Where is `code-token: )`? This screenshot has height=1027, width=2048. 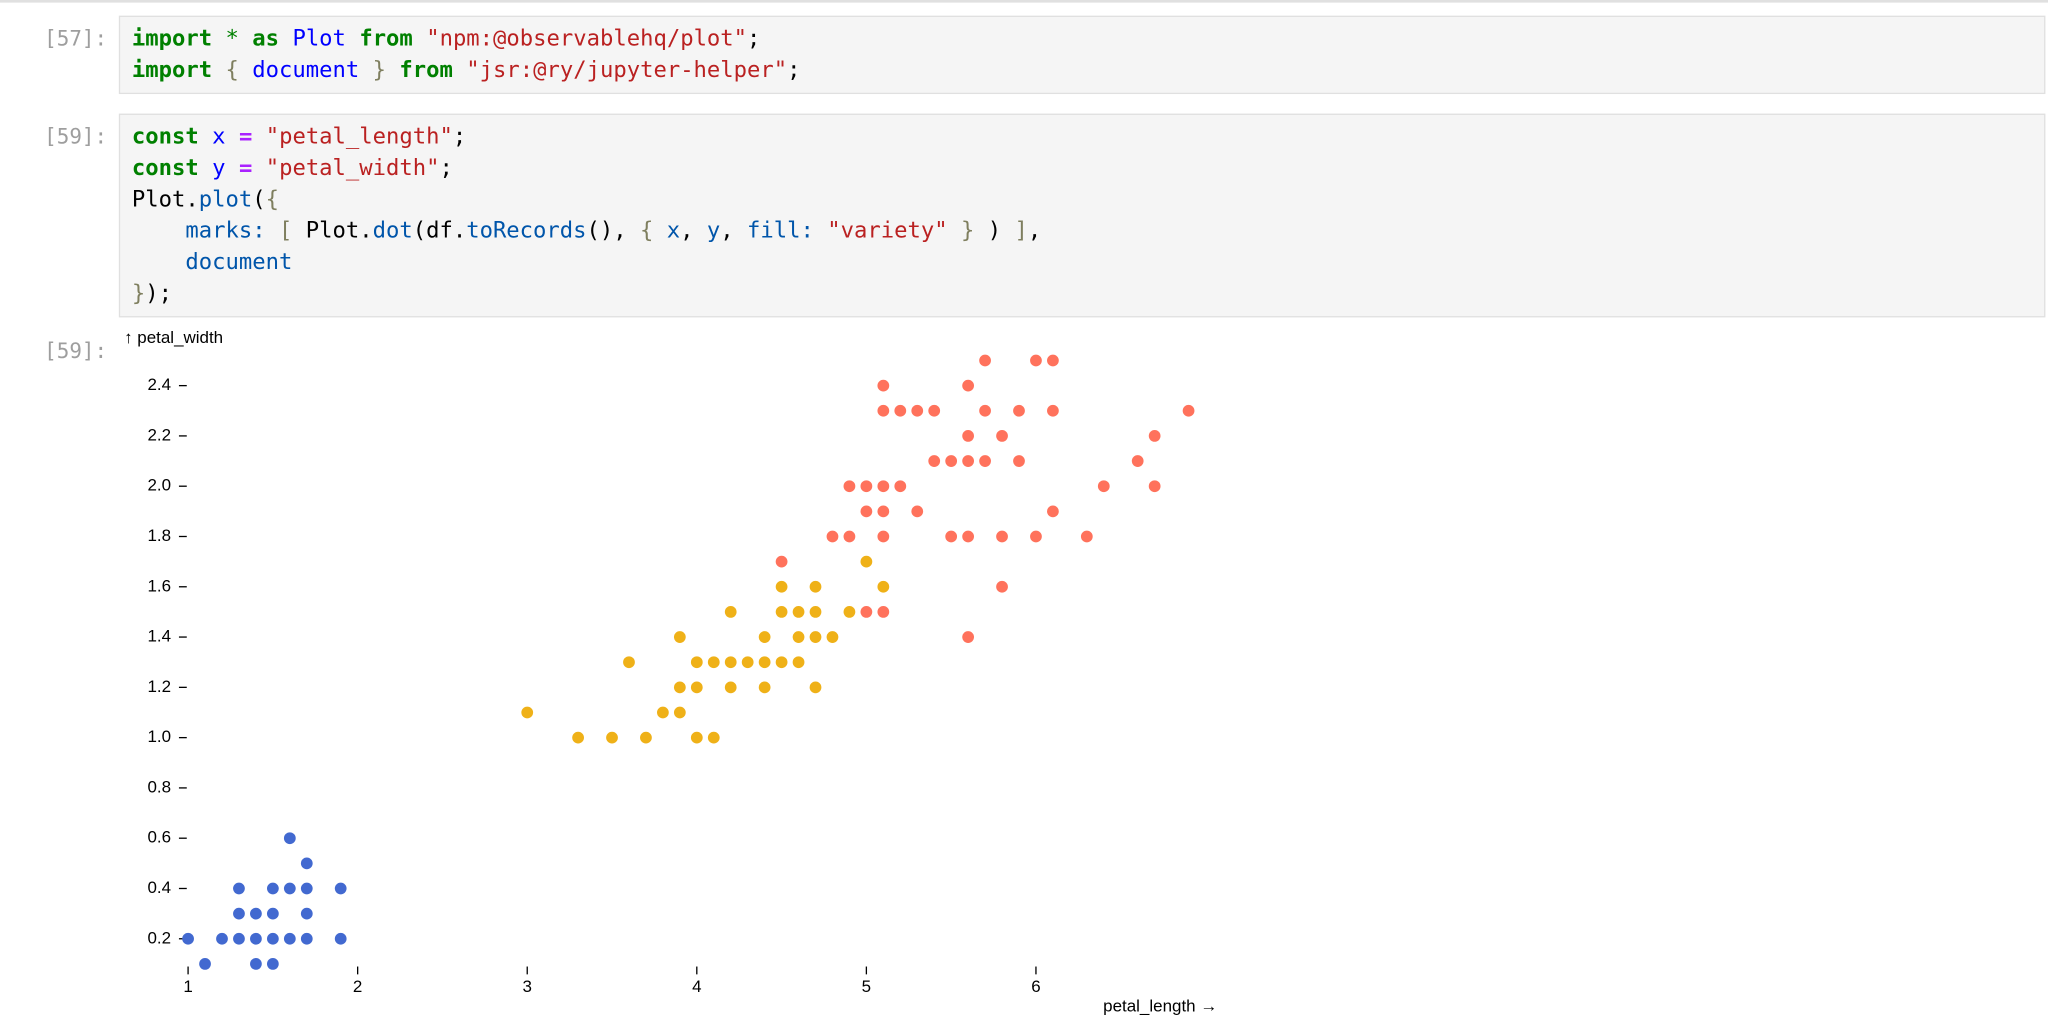 code-token: ) is located at coordinates (994, 231).